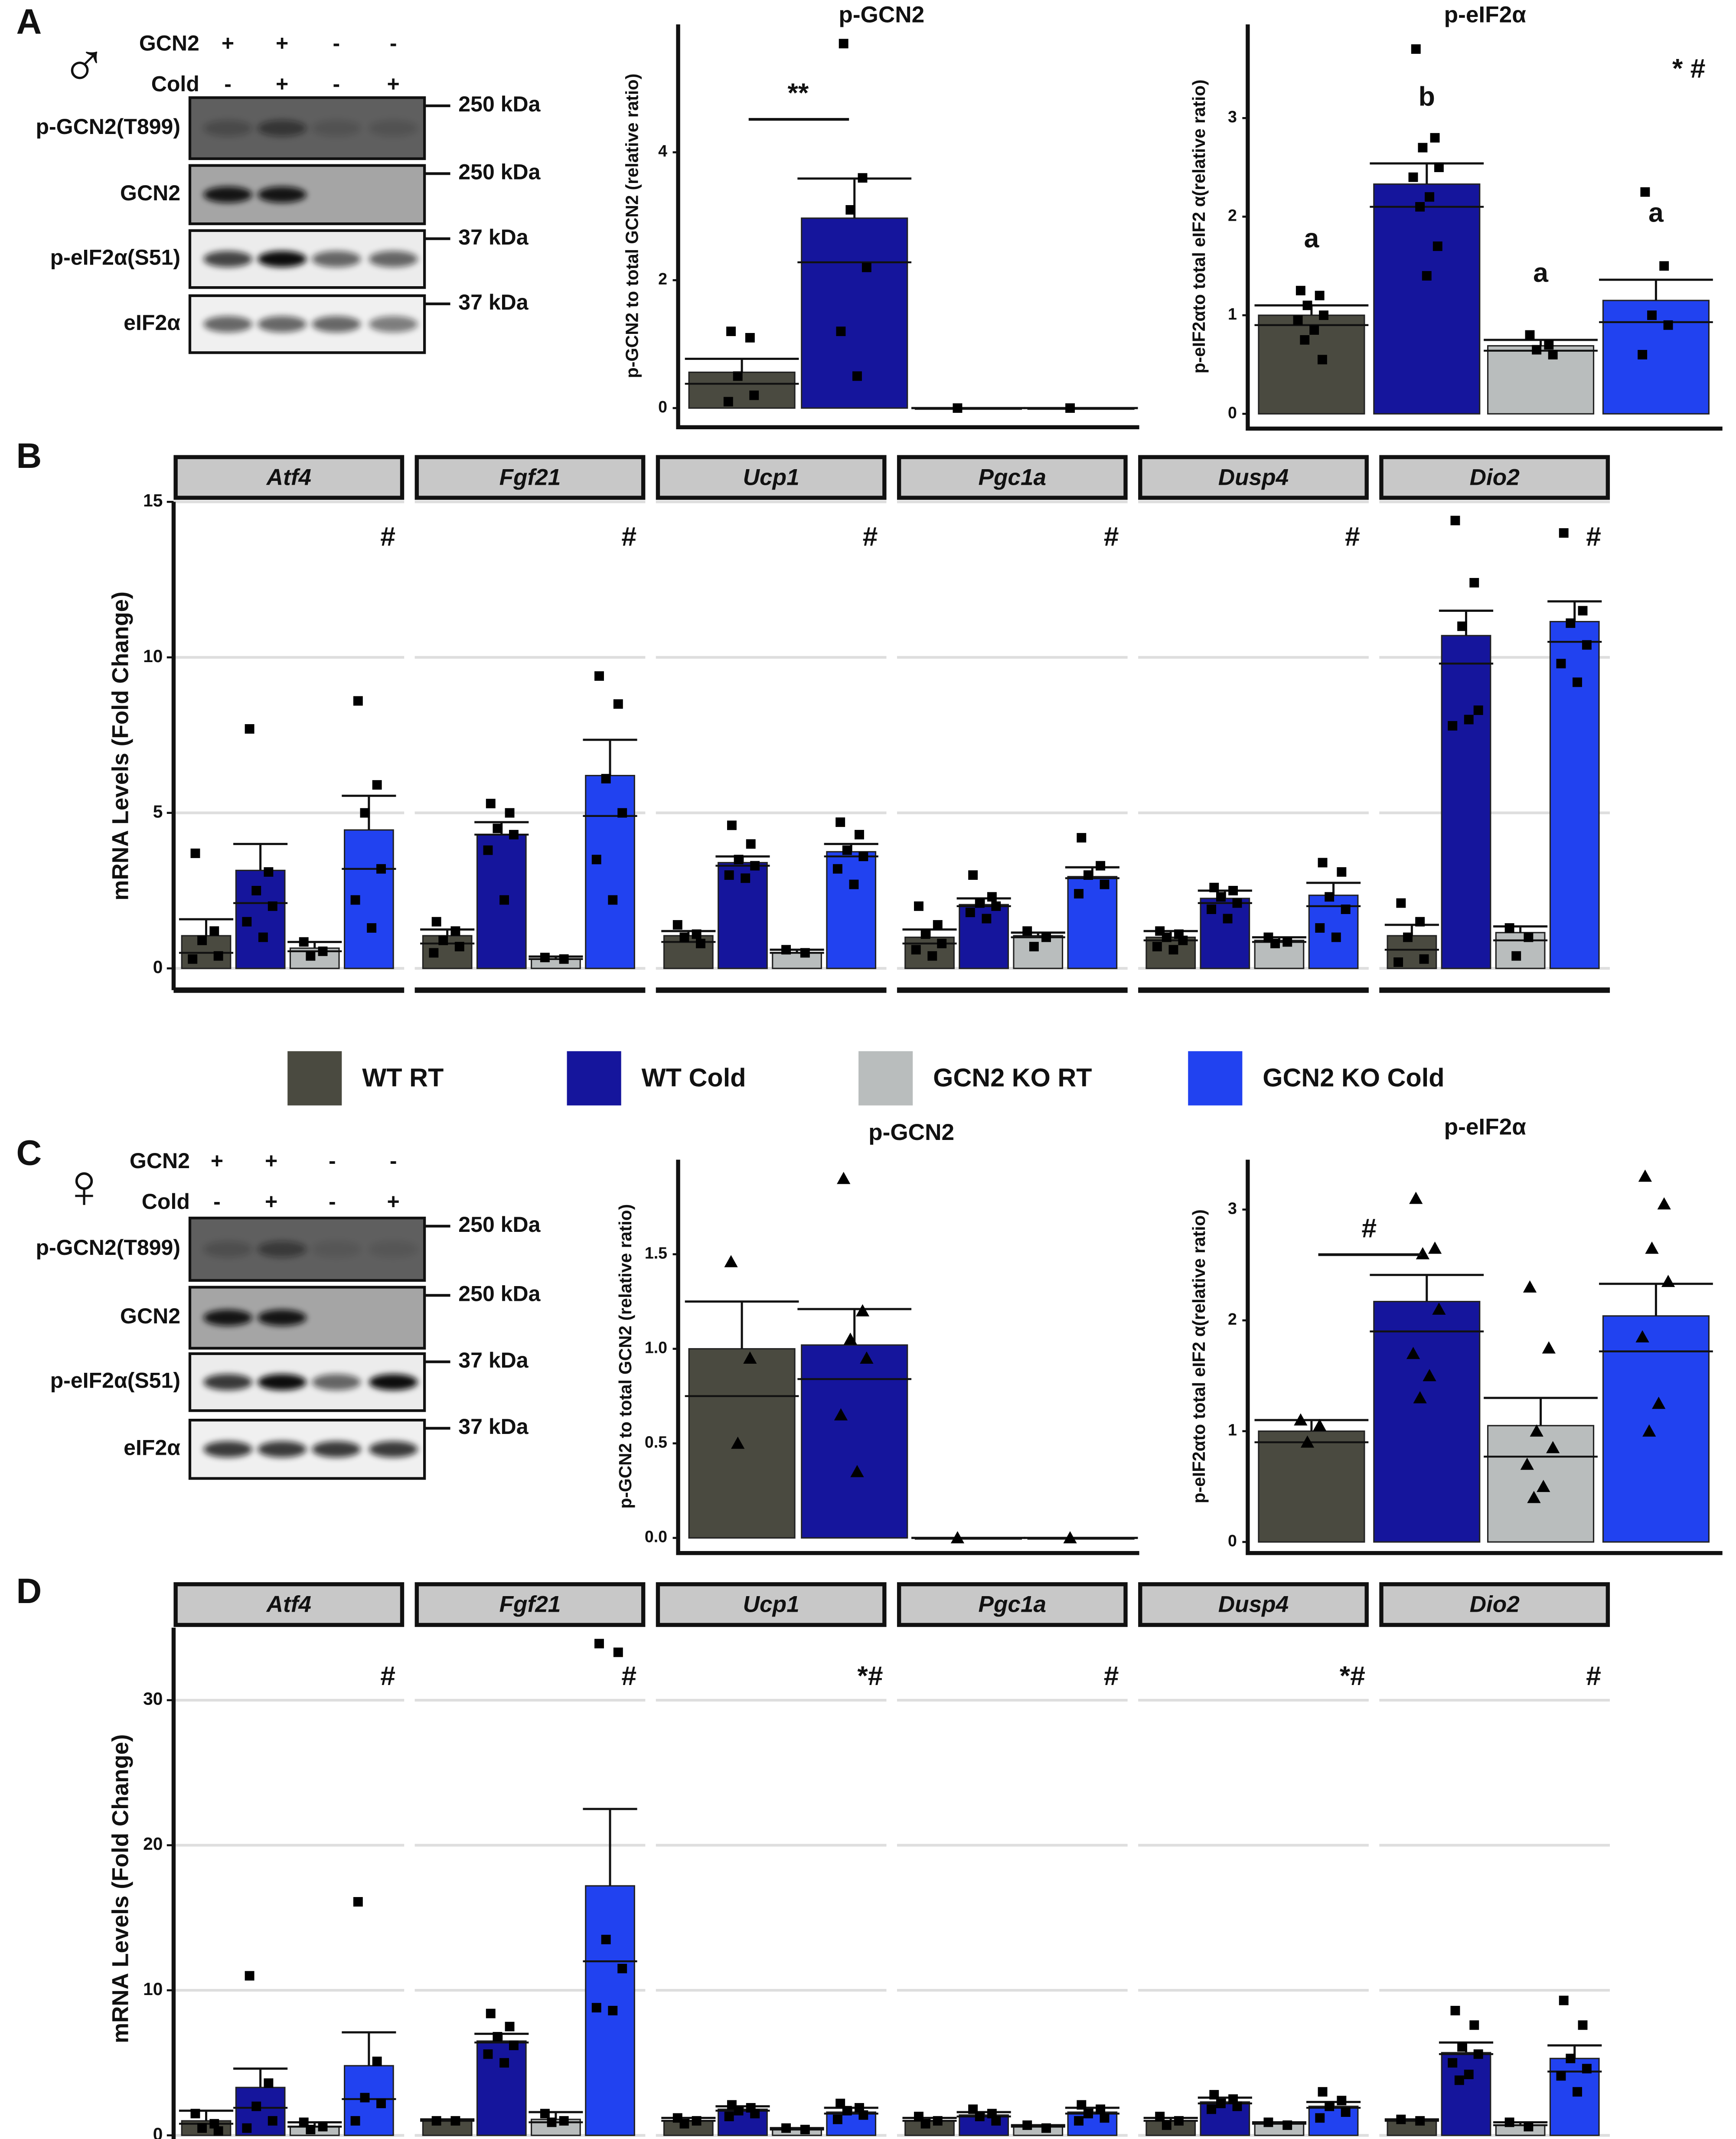 This screenshot has height=2139, width=1736. I want to click on y-tick-label: 0, so click(662, 407).